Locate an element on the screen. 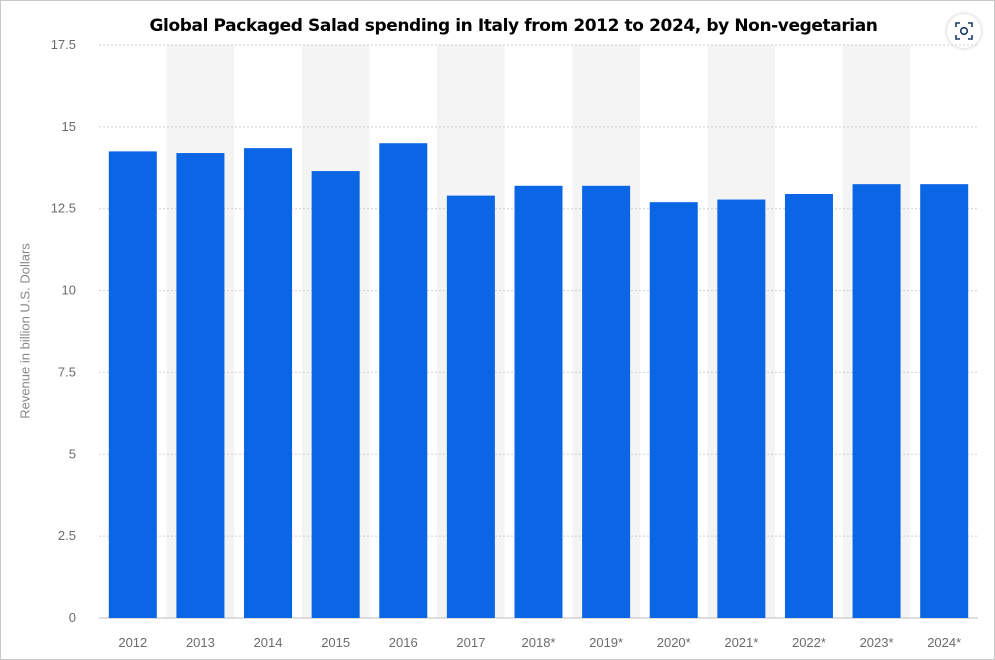  x-tick-label: 2018* is located at coordinates (539, 642).